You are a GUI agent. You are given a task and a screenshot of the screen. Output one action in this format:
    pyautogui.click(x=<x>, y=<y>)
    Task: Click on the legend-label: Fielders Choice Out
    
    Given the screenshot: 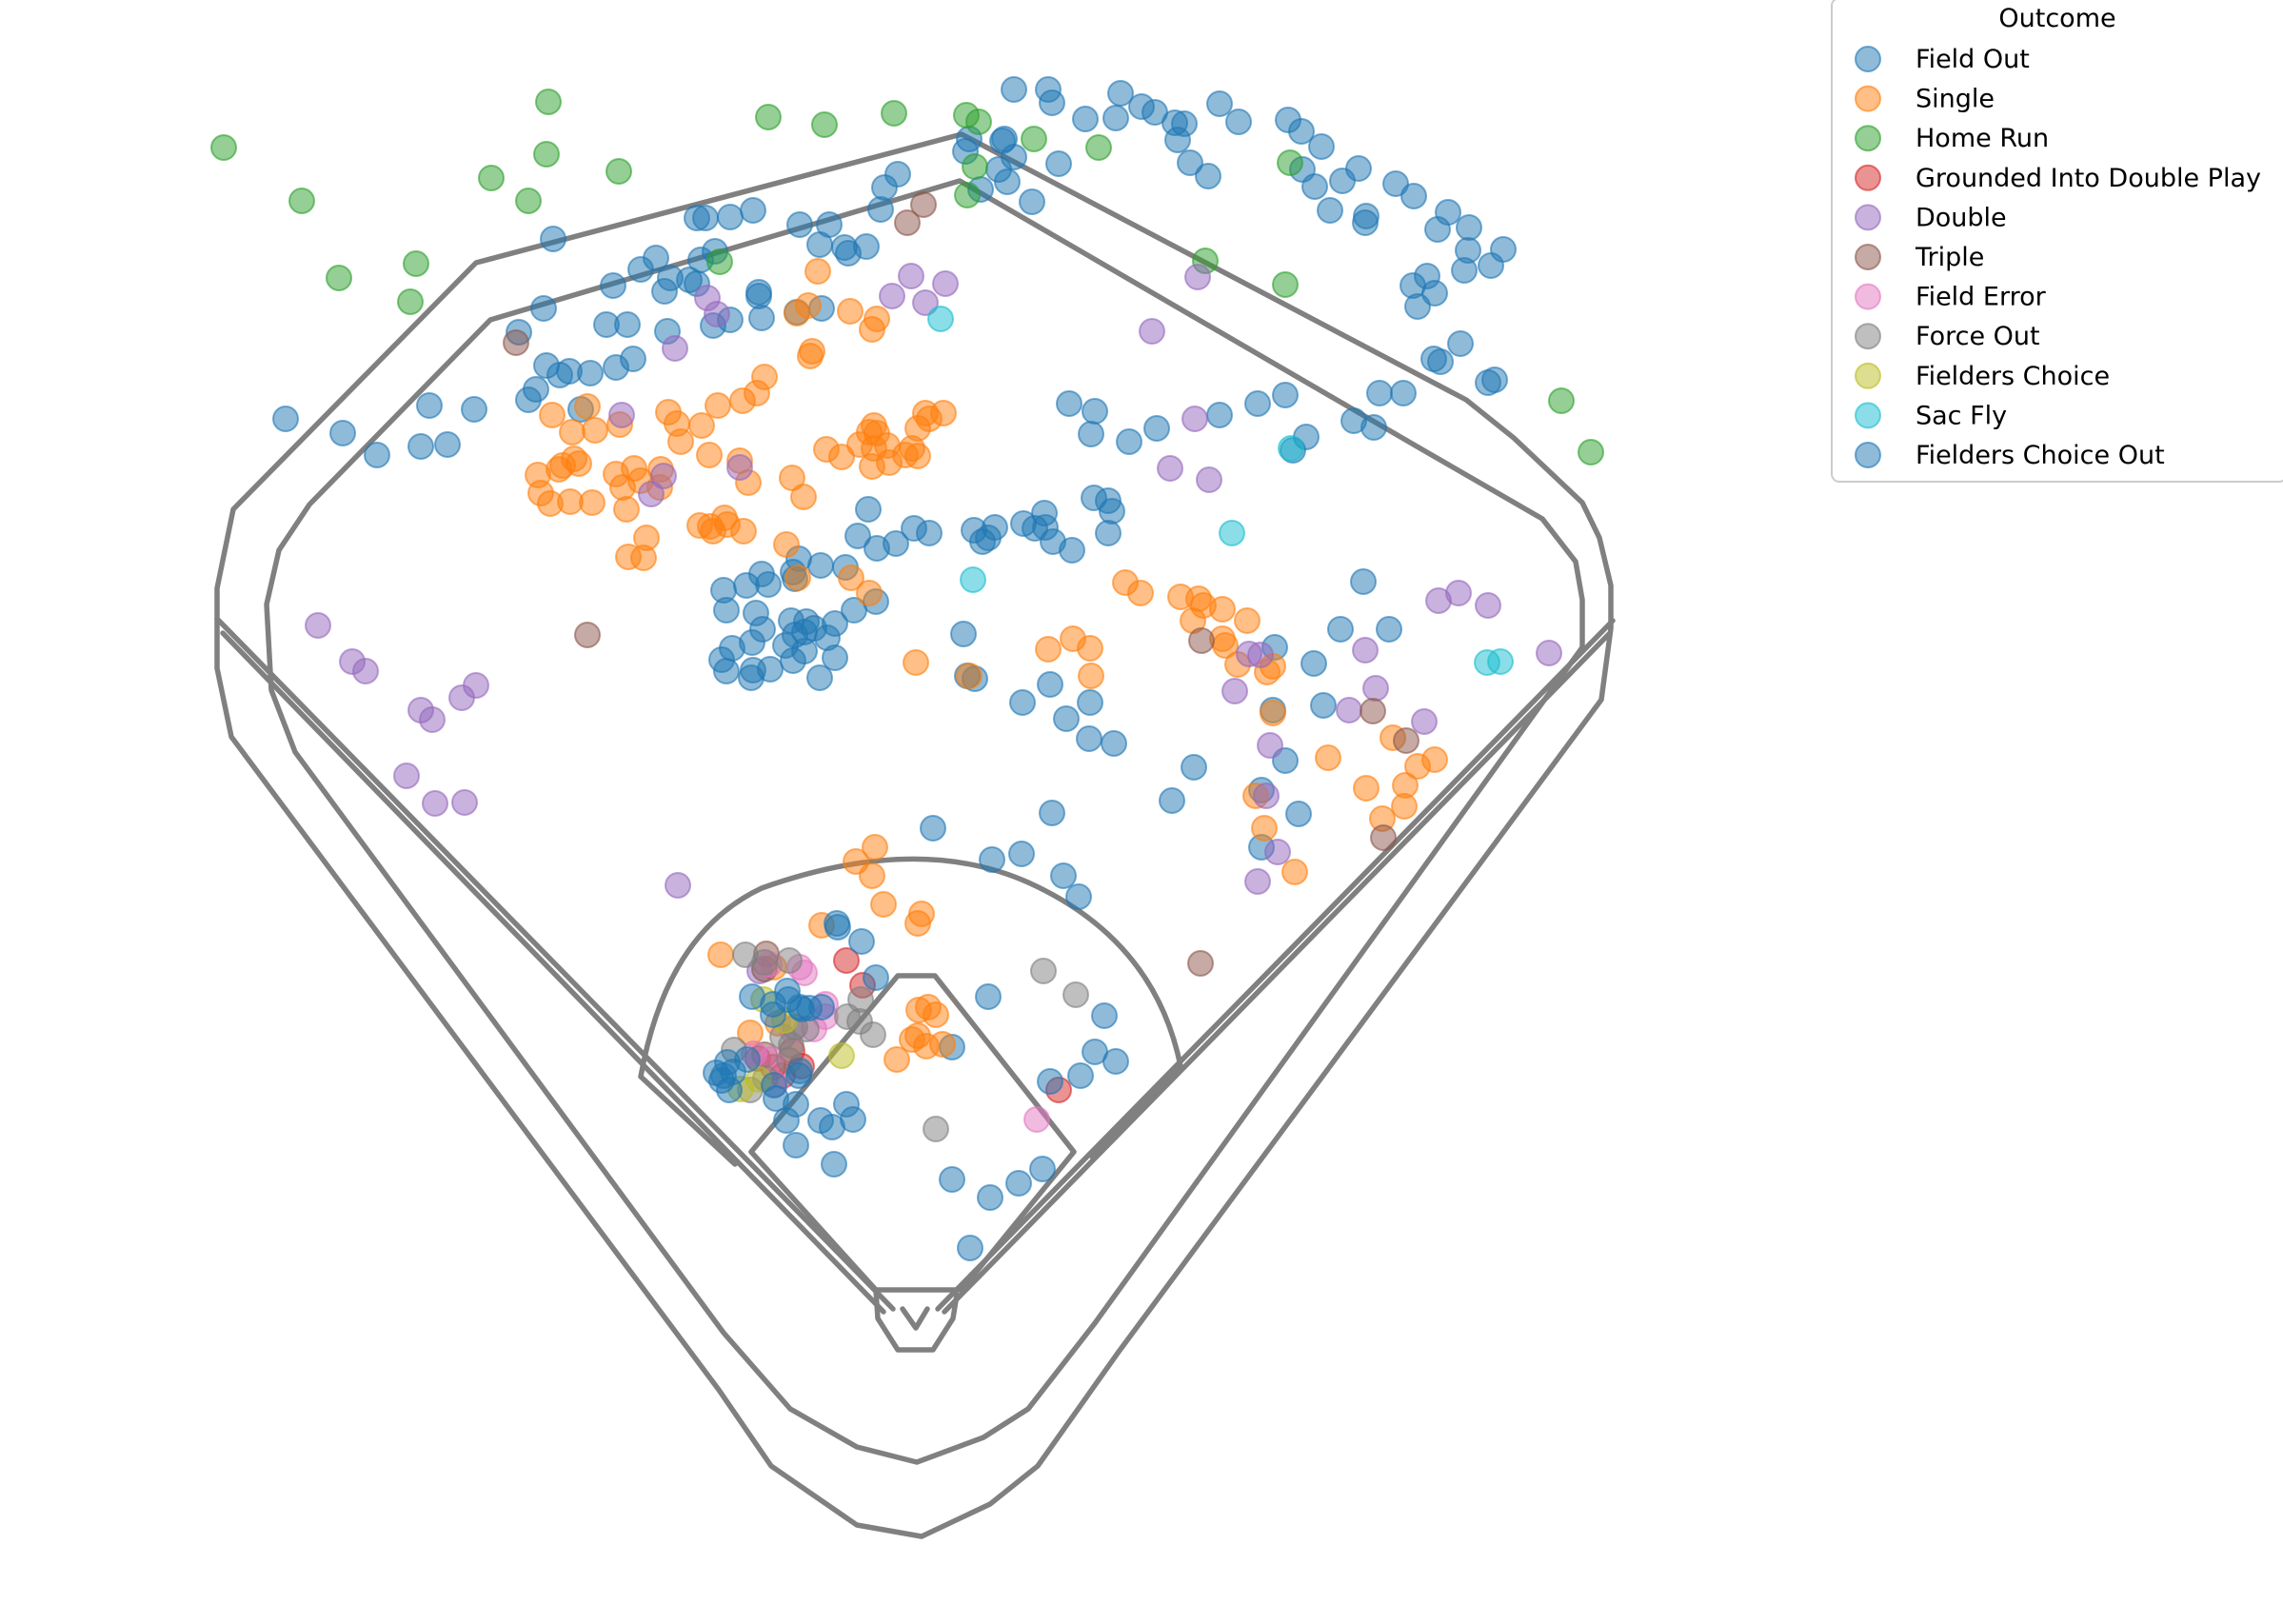 What is the action you would take?
    pyautogui.click(x=2040, y=455)
    